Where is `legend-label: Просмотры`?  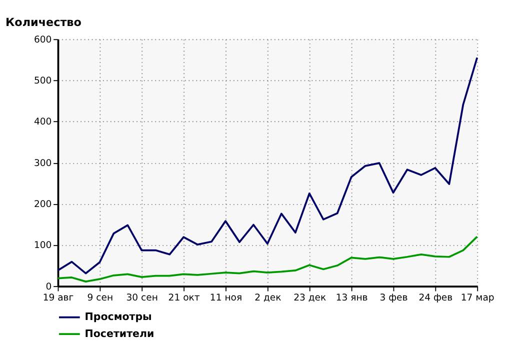
legend-label: Просмотры is located at coordinates (118, 317).